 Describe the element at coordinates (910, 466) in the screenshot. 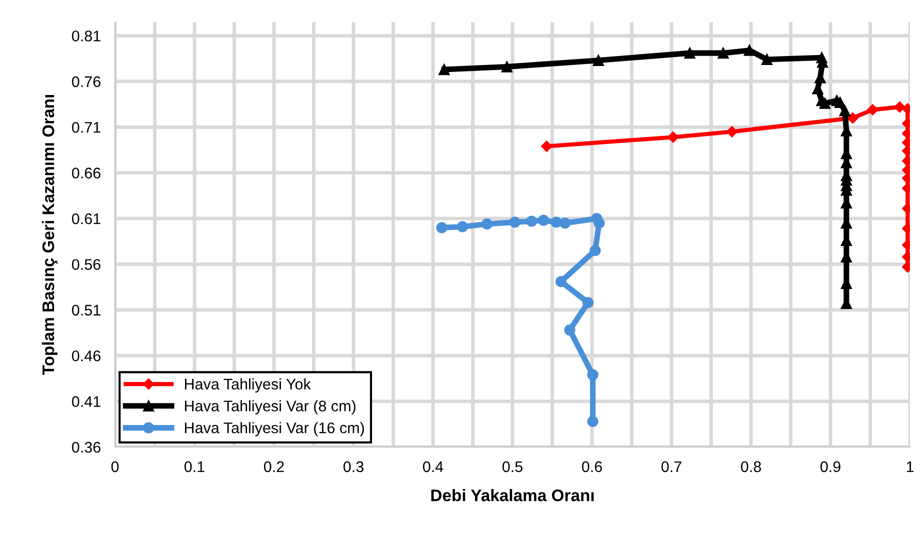

I see `x-tick-label: 1` at that location.